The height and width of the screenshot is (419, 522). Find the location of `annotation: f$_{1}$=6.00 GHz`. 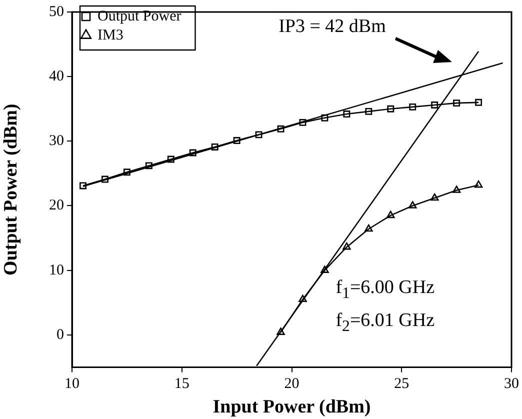

annotation: f$_{1}$=6.00 GHz is located at coordinates (385, 290).